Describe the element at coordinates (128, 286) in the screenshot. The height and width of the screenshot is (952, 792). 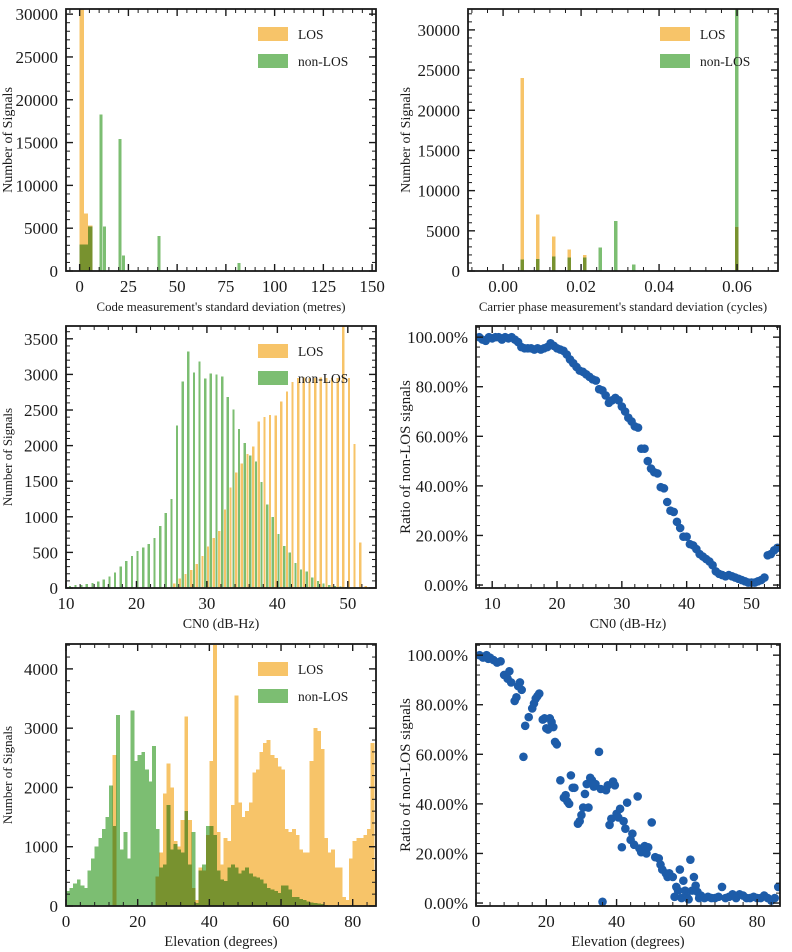
I see `svg-text: 25` at that location.